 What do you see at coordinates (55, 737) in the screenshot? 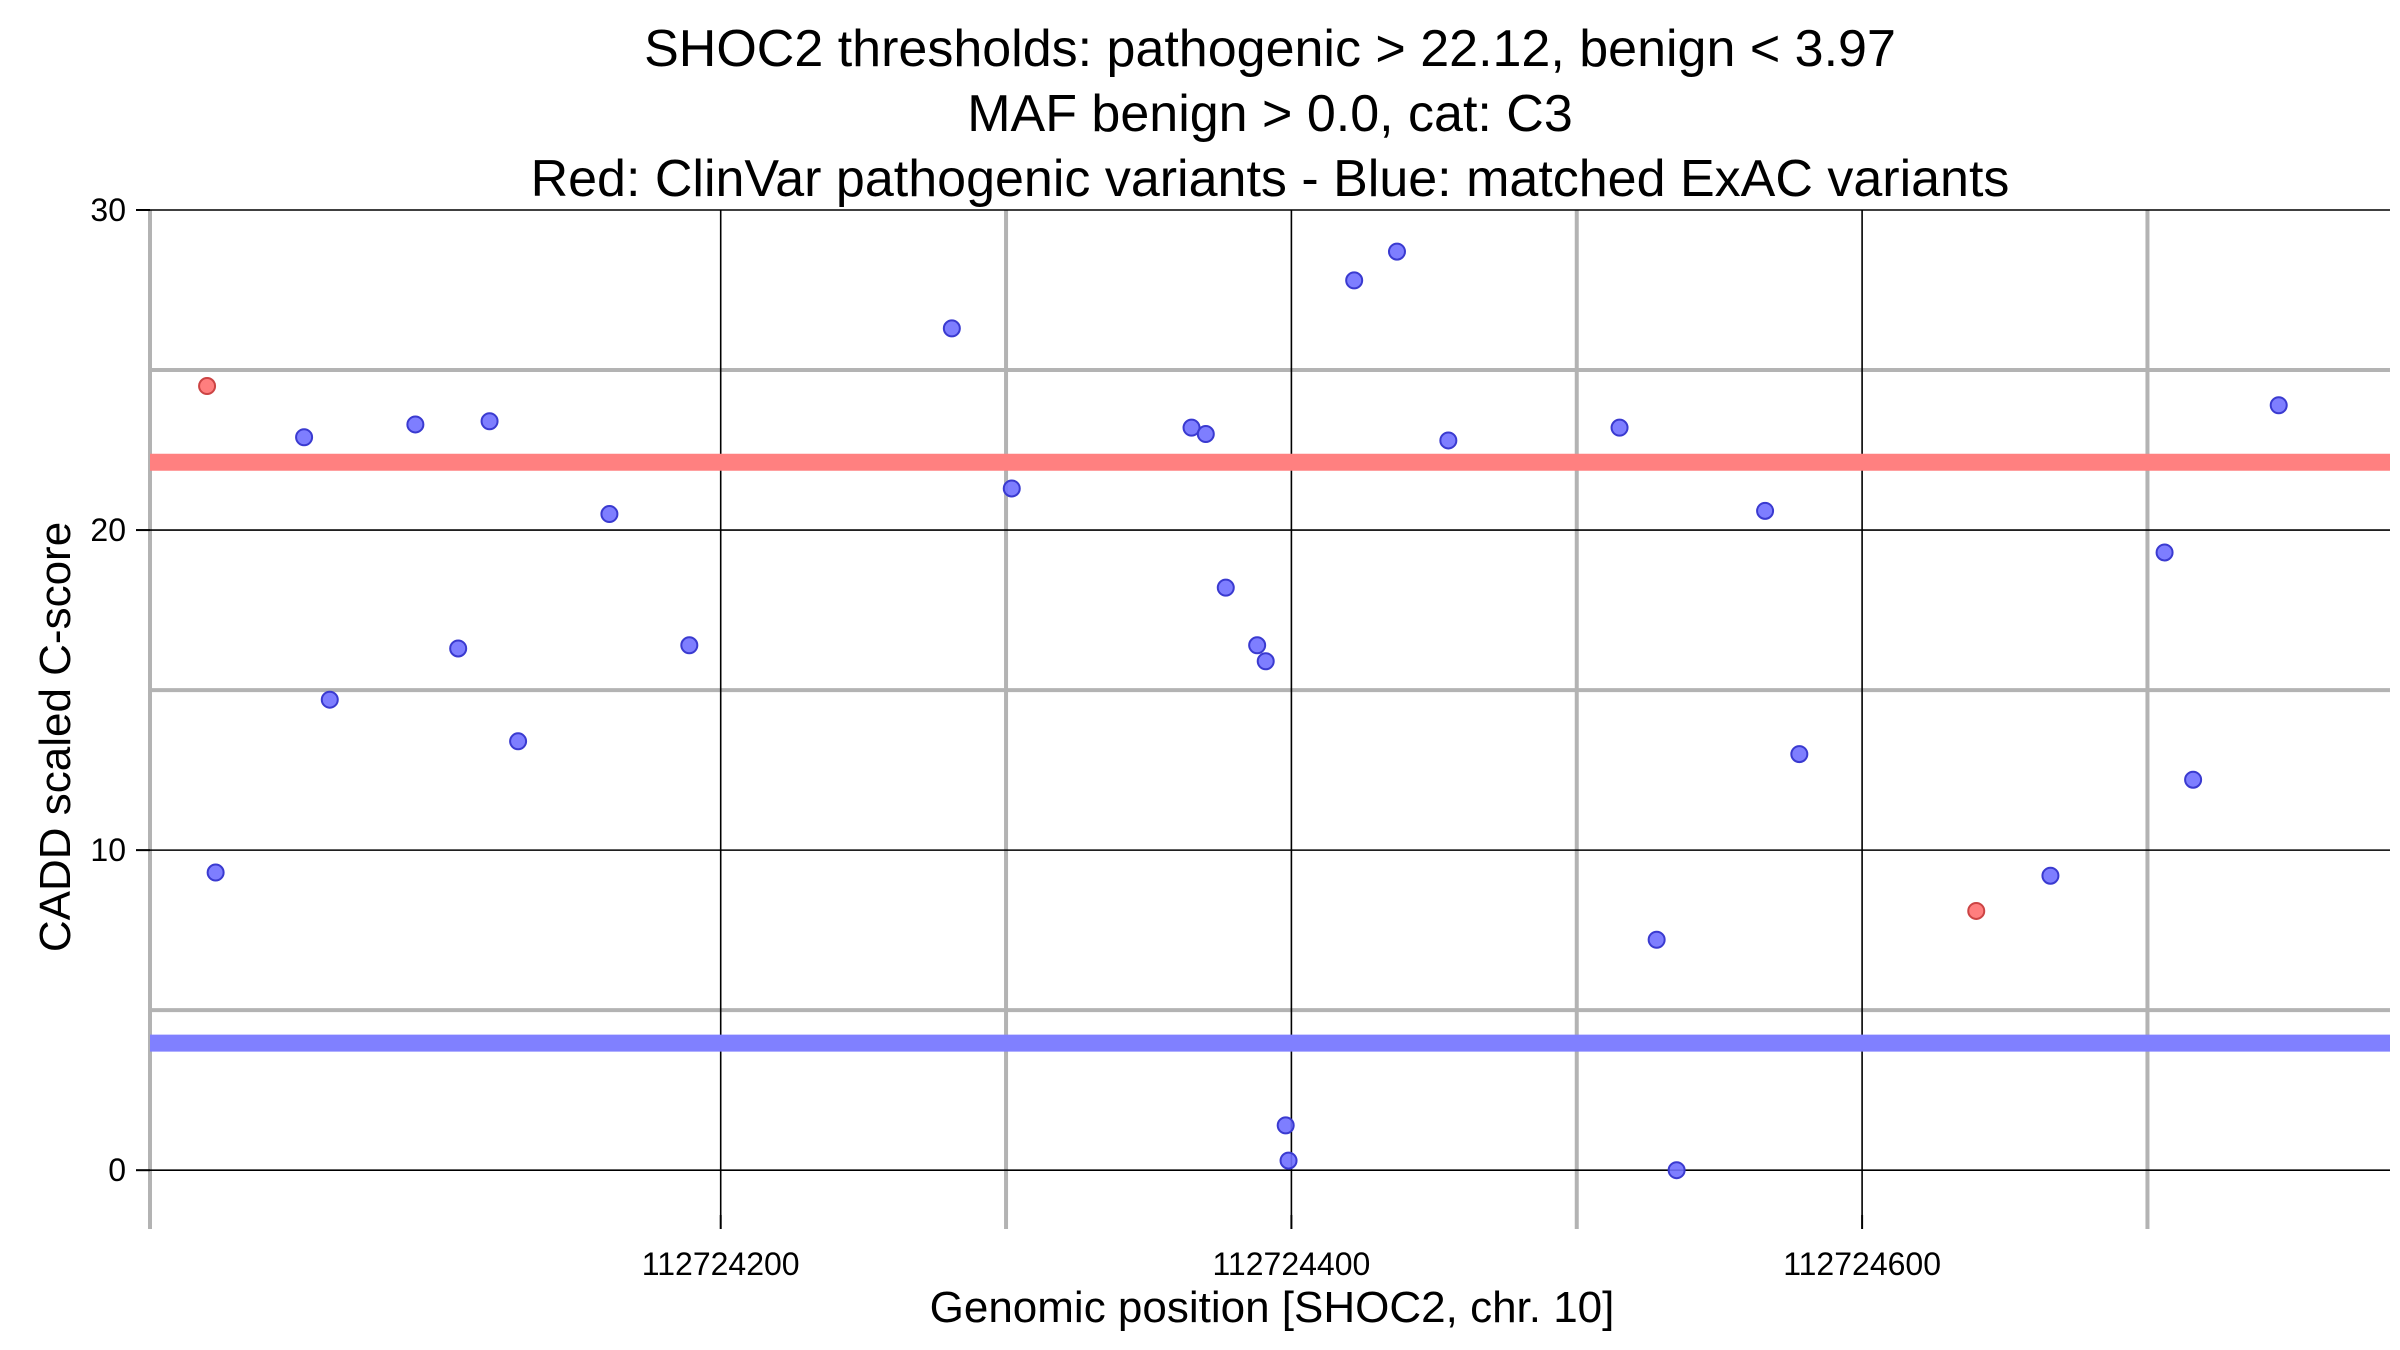
I see `y-axis-title: CADD scaled C-score` at bounding box center [55, 737].